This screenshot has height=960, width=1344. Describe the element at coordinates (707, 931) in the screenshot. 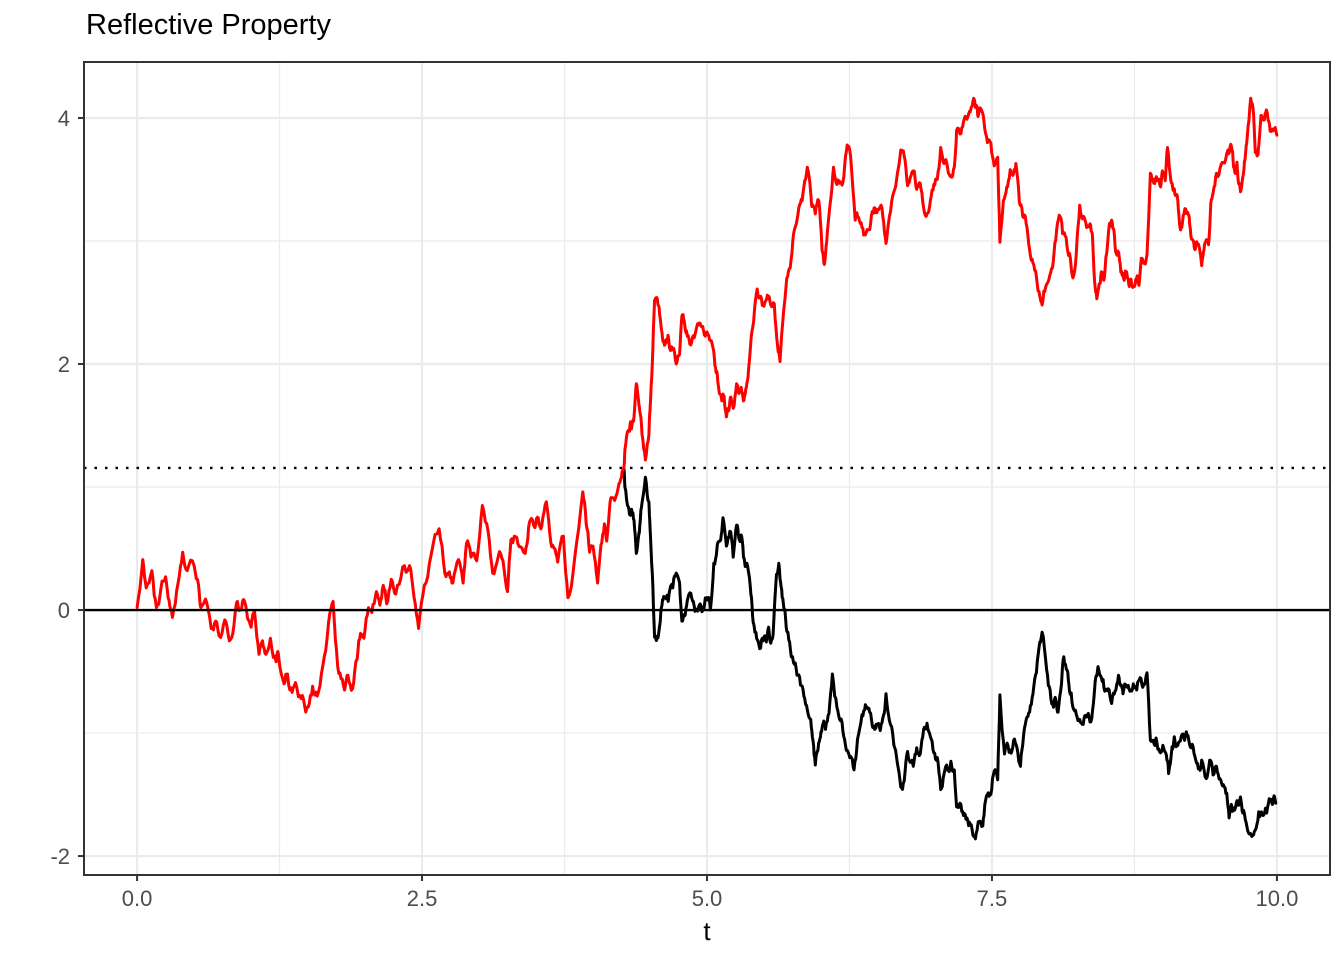

I see `x-axis-title: t` at that location.